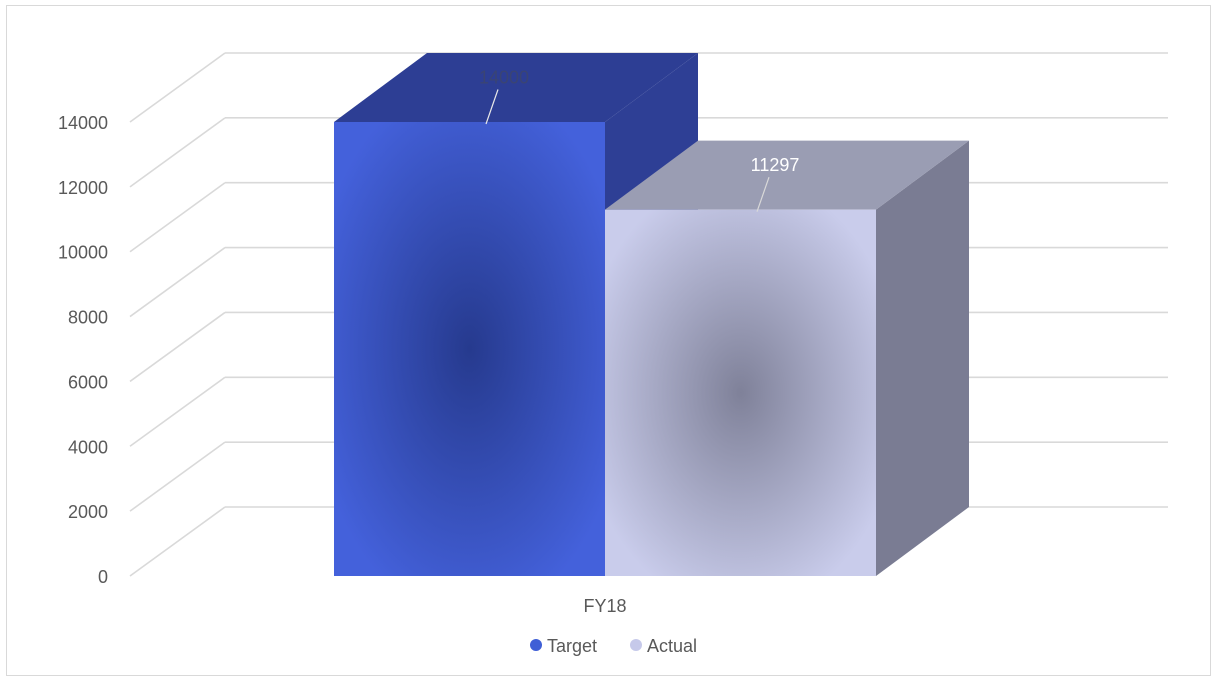 The height and width of the screenshot is (681, 1217). What do you see at coordinates (83, 253) in the screenshot?
I see `y-tick-label: 10000` at bounding box center [83, 253].